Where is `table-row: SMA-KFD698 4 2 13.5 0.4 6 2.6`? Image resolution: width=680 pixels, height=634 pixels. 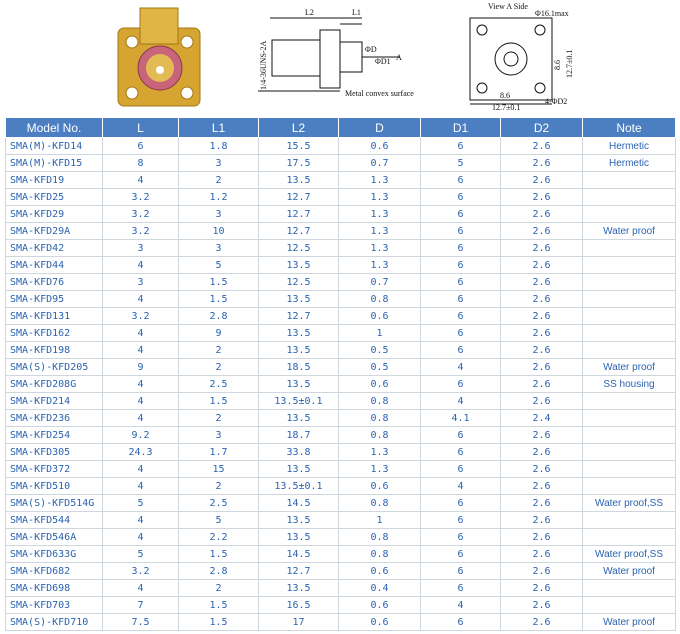
table-row: SMA-KFD698 4 2 13.5 0.4 6 2.6 is located at coordinates (340, 588).